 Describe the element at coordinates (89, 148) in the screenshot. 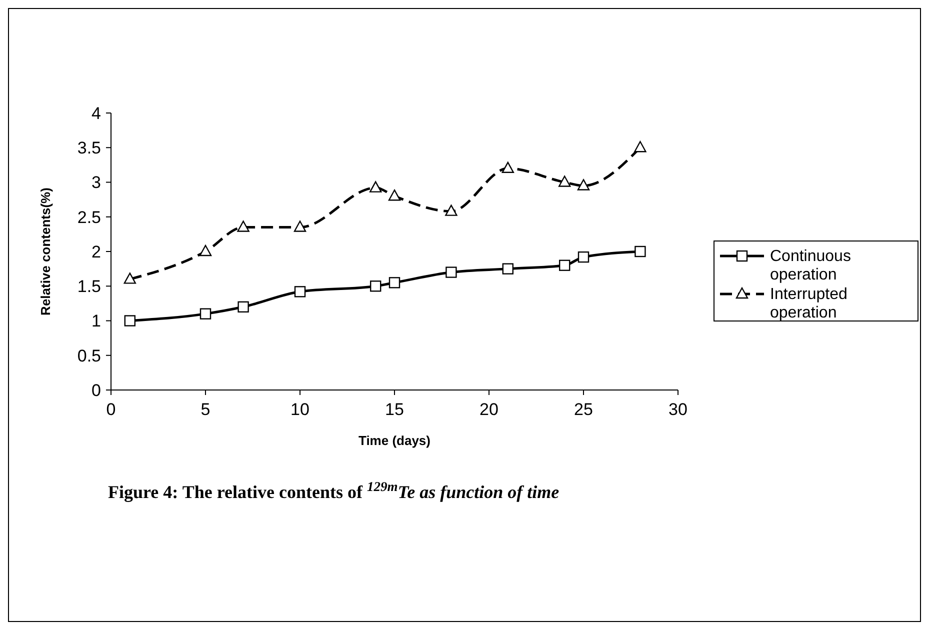

I see `y-tick-label: 3.5` at that location.